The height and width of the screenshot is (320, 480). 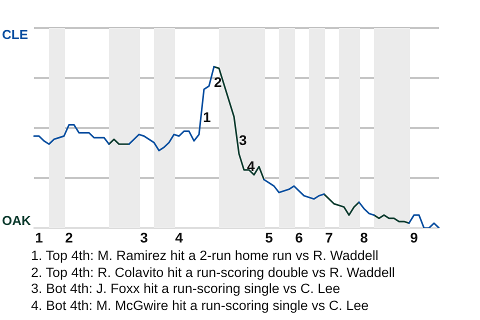 I want to click on x-tick-label: 3, so click(x=144, y=237).